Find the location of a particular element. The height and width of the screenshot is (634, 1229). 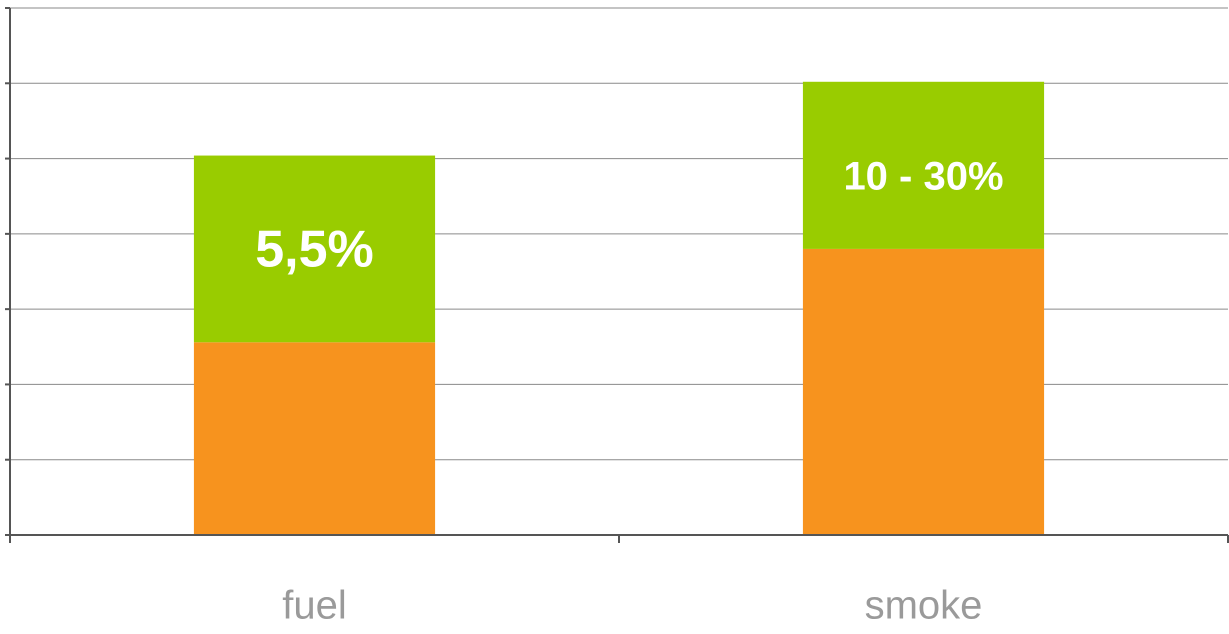

segment-label: 10 - 30% is located at coordinates (923, 176).